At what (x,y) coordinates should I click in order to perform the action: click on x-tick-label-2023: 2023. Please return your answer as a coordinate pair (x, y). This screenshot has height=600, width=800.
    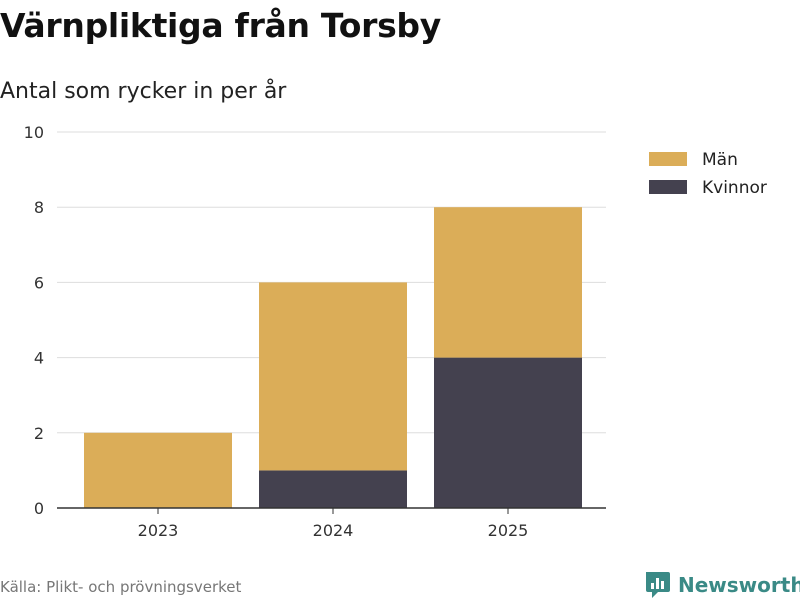
    Looking at the image, I should click on (158, 530).